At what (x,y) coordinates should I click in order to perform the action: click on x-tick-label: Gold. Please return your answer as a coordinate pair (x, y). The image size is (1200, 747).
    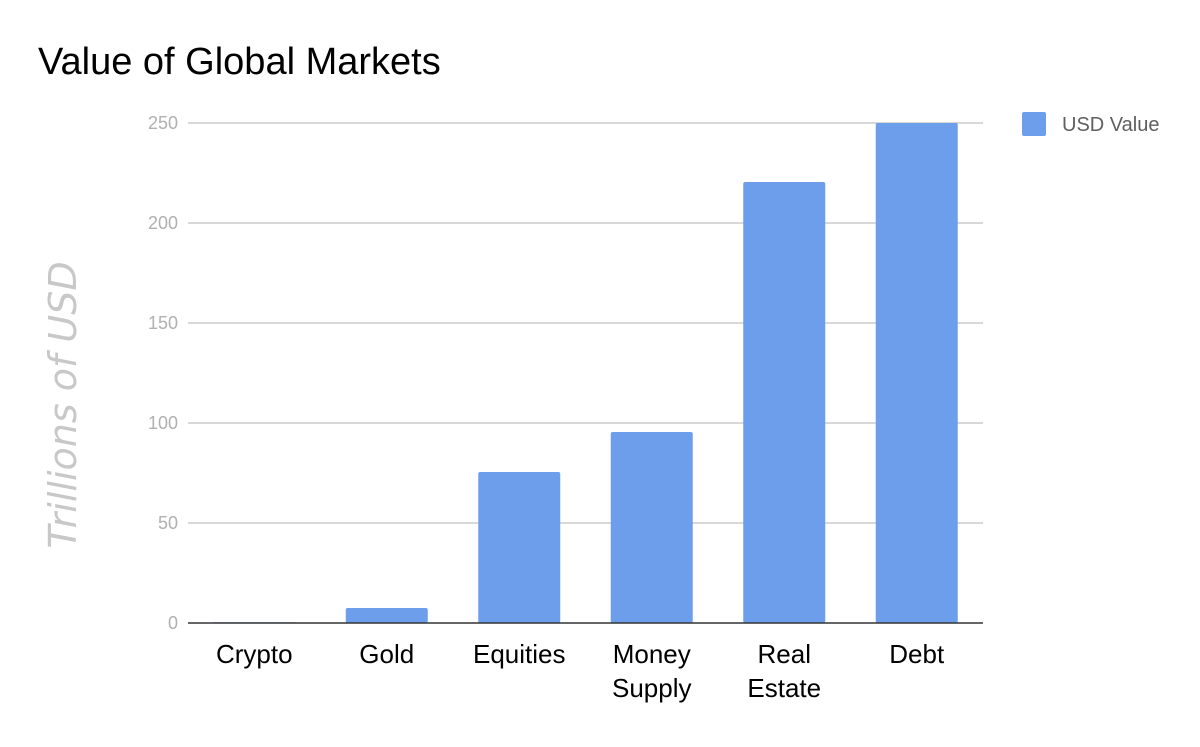
    Looking at the image, I should click on (386, 654).